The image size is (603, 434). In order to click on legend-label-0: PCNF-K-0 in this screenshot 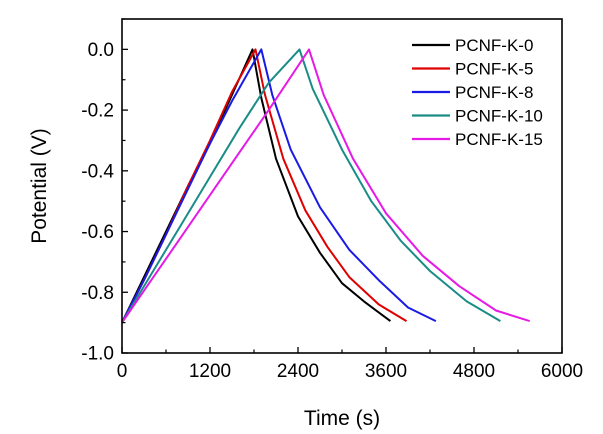, I will do `click(494, 45)`.